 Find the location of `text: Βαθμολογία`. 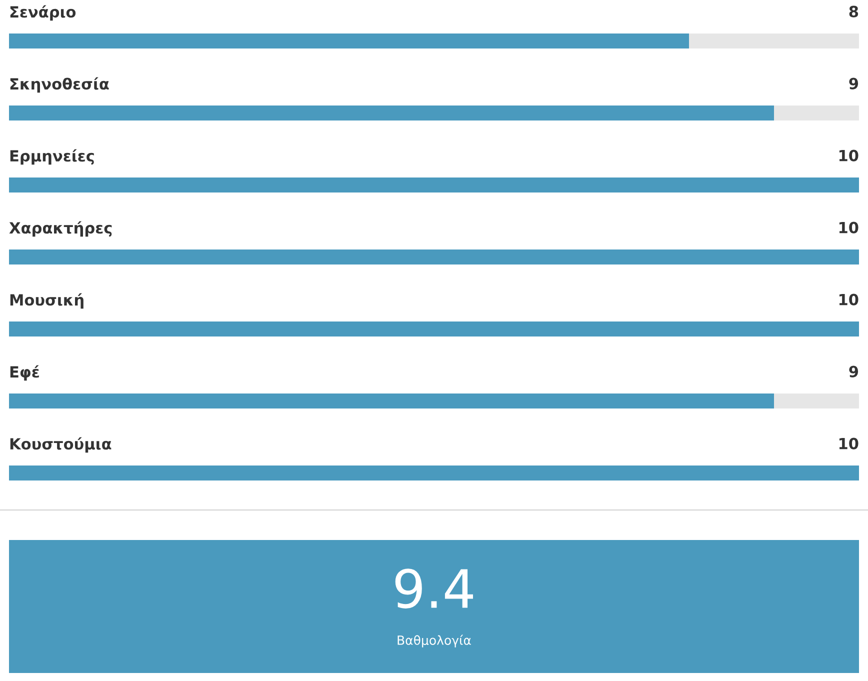

text: Βαθμολογία is located at coordinates (434, 641).